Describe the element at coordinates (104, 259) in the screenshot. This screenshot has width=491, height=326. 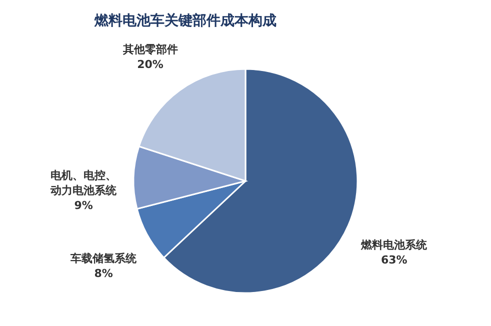
I see `slice-label: 车载储氢系统` at that location.